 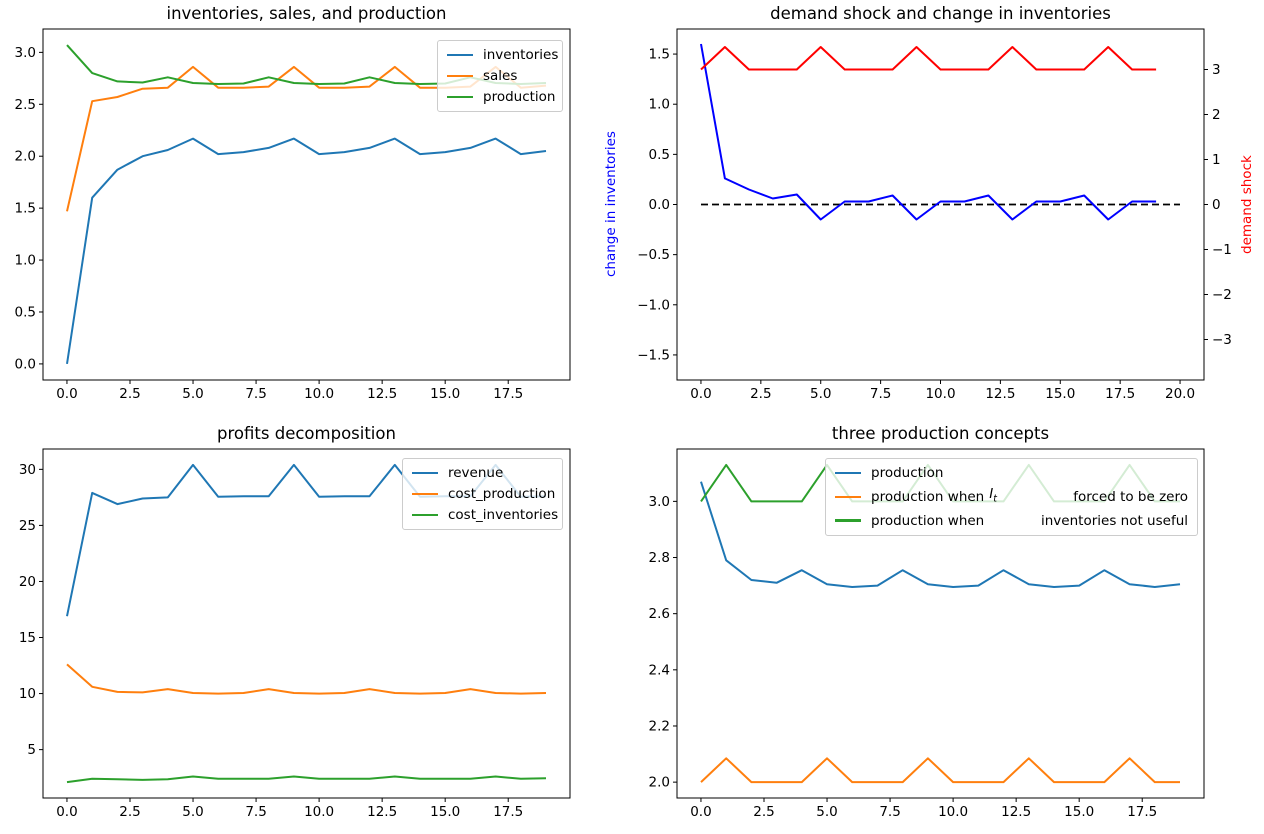 What do you see at coordinates (993, 495) in the screenshot?
I see `legend-math-variable: It` at bounding box center [993, 495].